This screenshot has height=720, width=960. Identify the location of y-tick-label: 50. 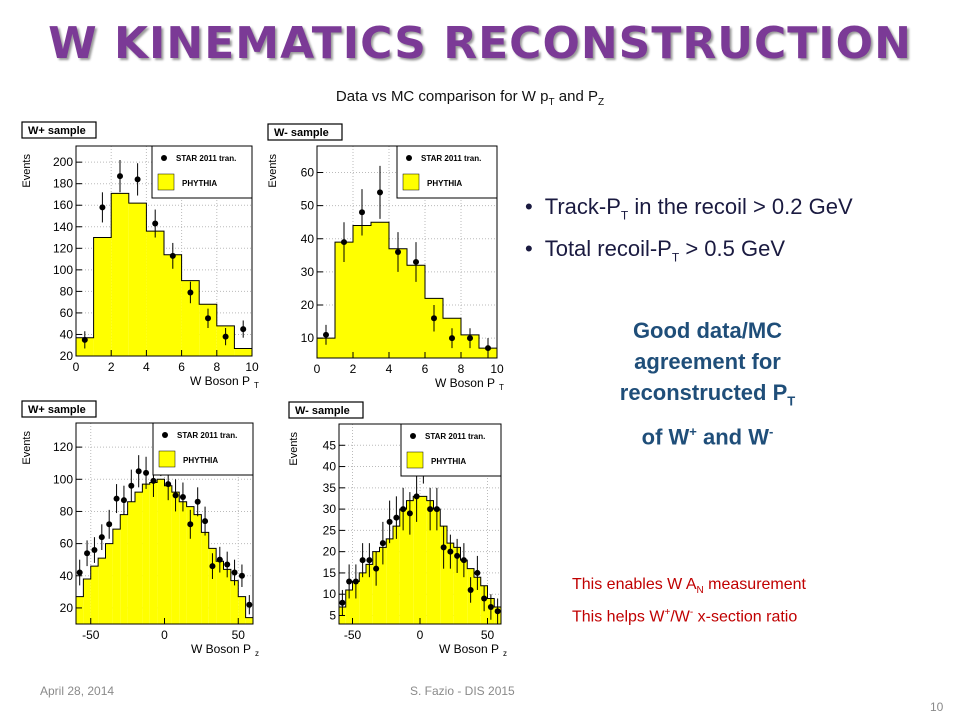
(308, 206).